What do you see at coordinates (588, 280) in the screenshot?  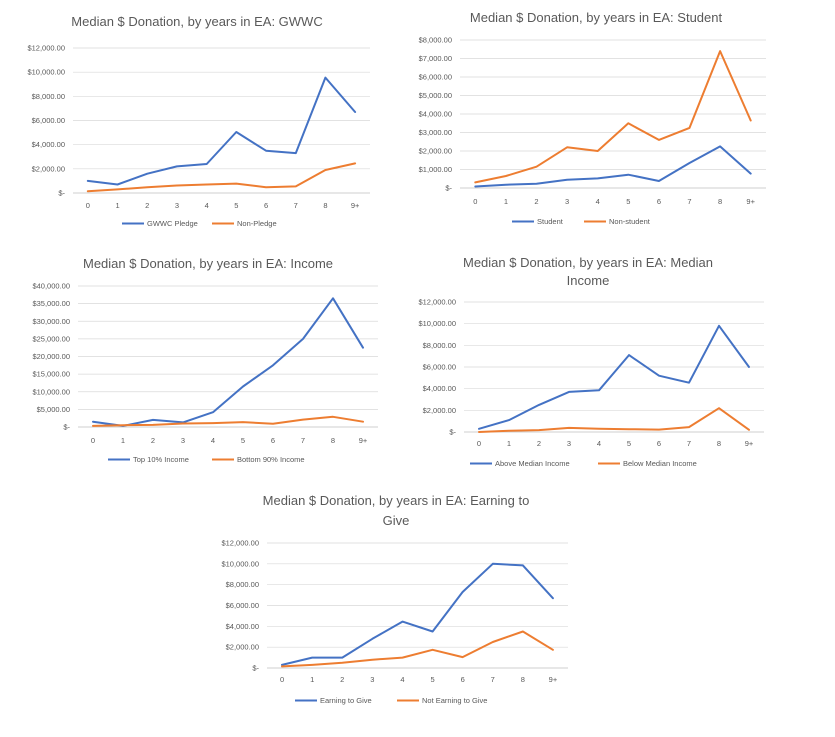 I see `chart-title: Income` at bounding box center [588, 280].